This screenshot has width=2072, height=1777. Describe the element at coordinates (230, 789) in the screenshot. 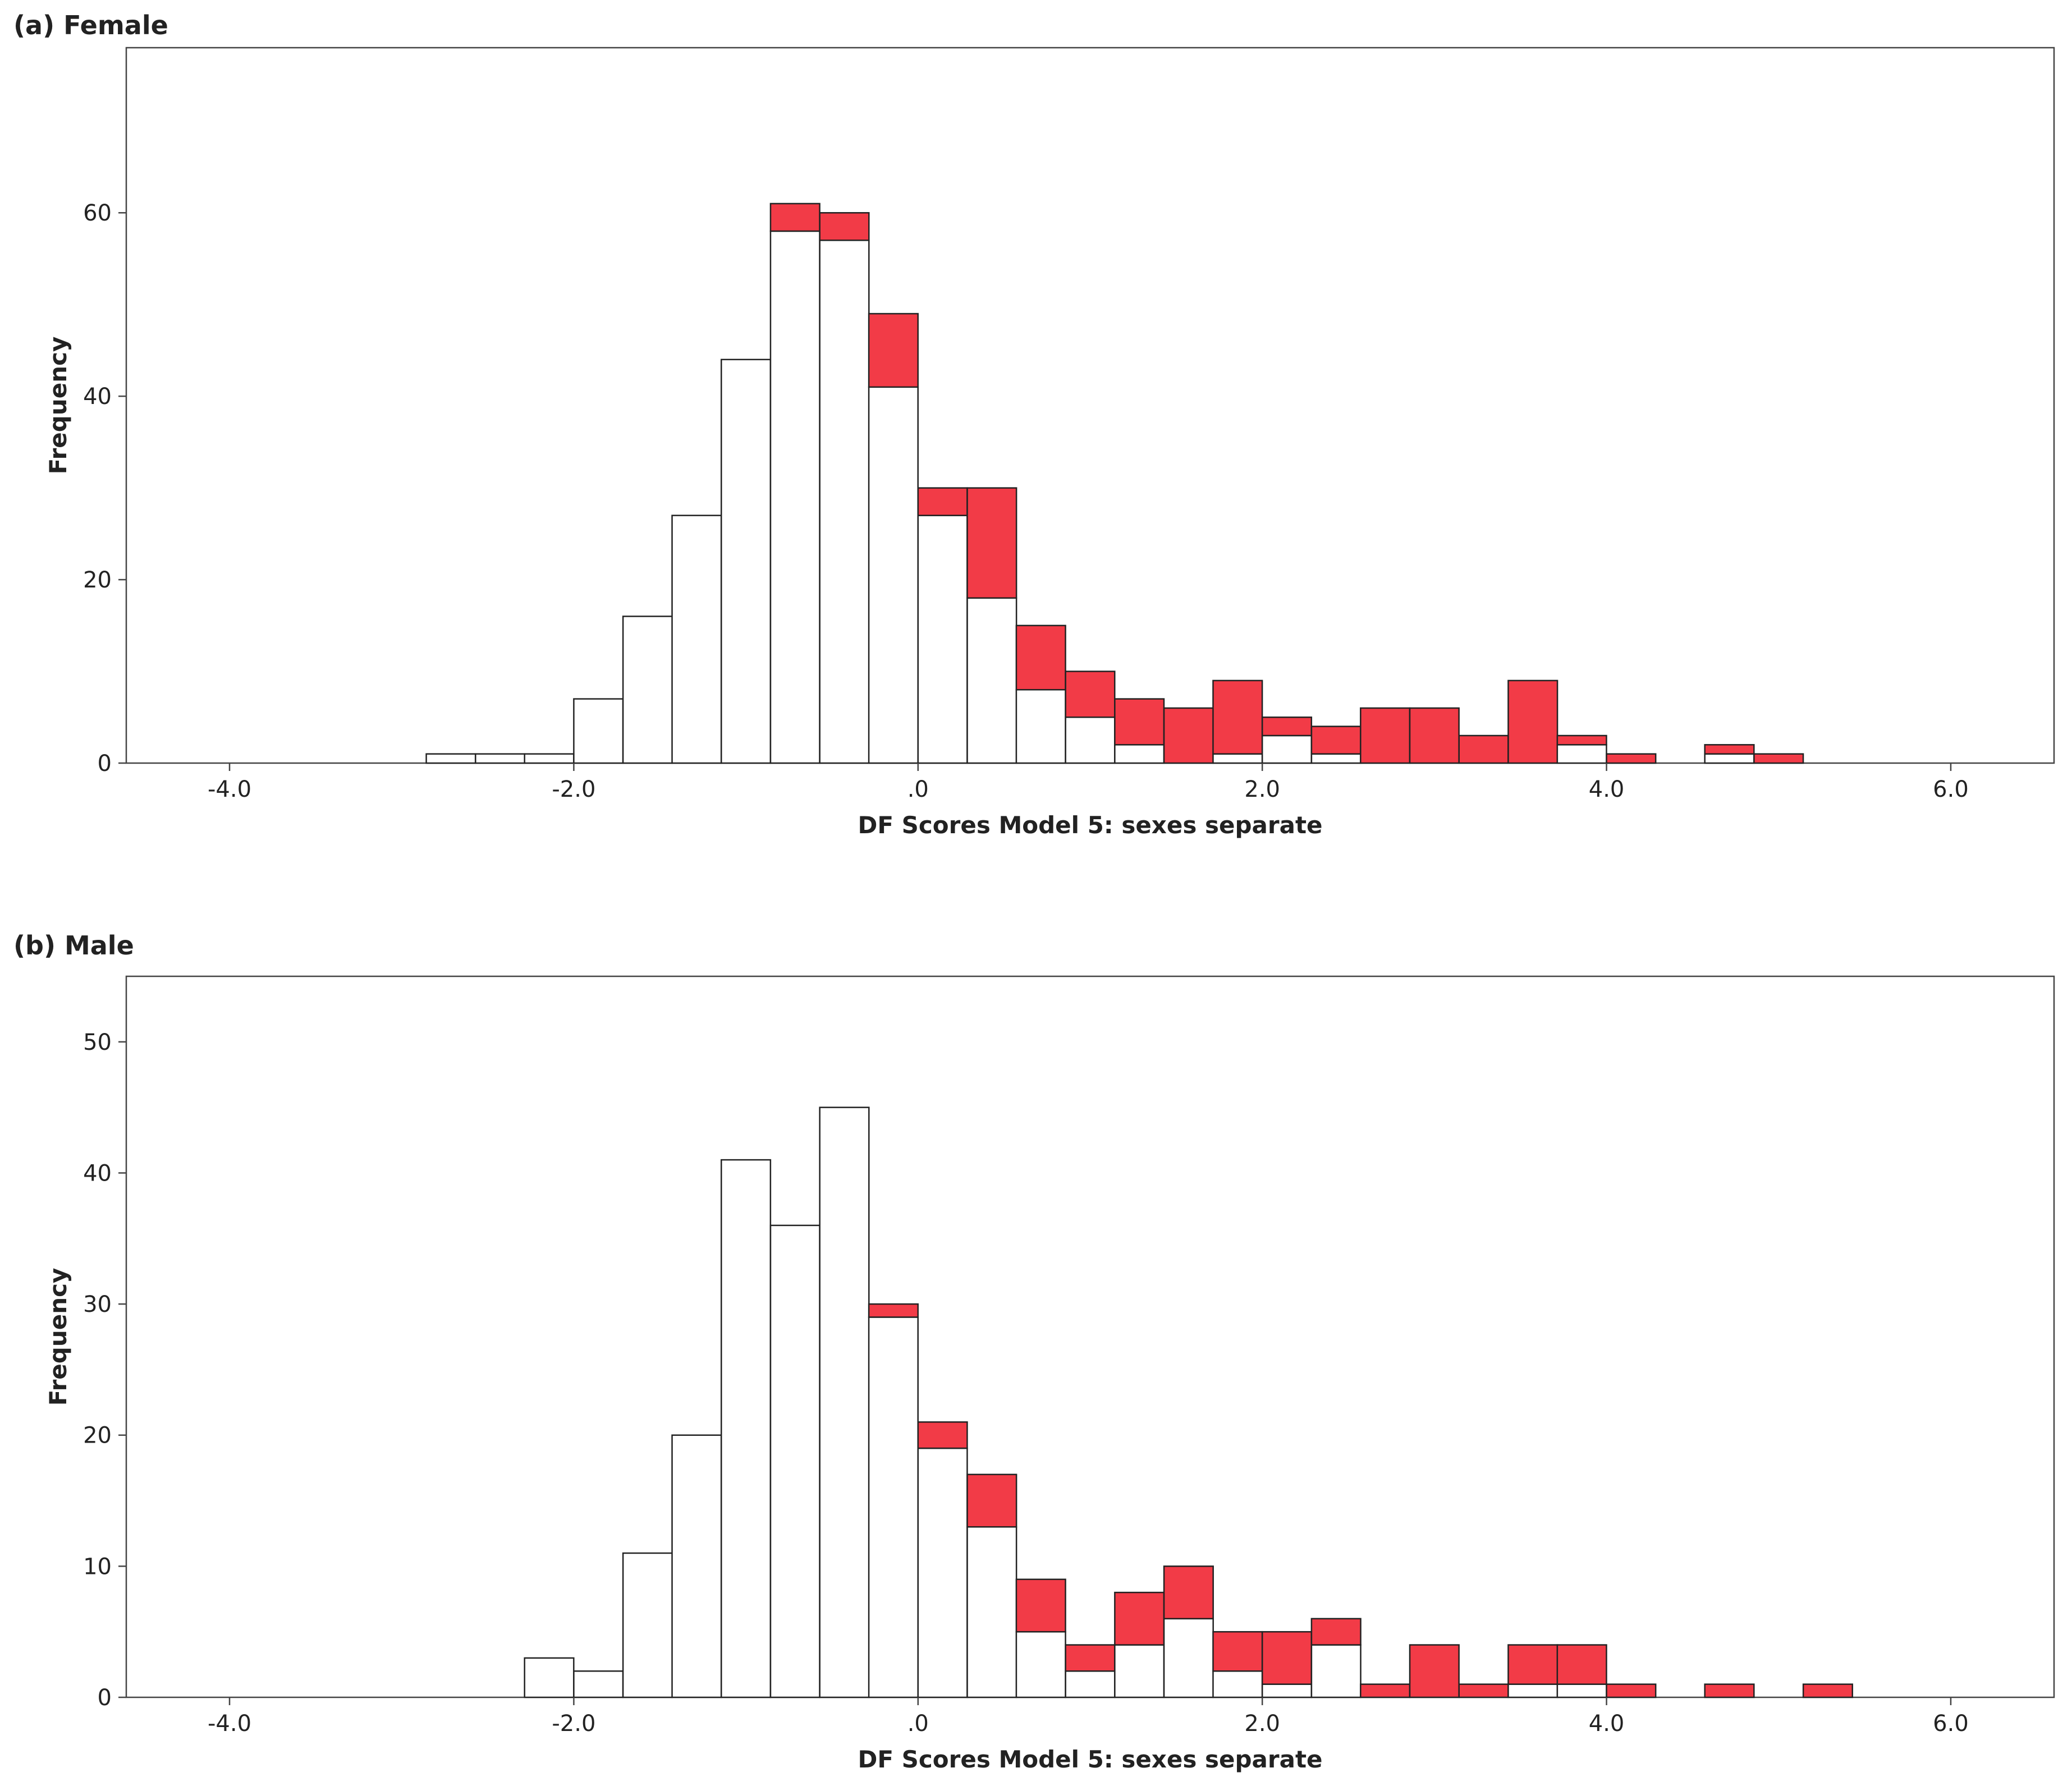

I see `x-tick-label: -4.0` at that location.